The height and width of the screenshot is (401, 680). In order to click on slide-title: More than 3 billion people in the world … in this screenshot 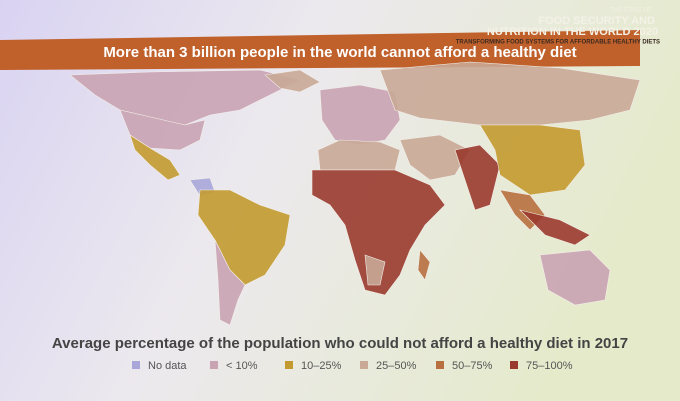, I will do `click(339, 52)`.